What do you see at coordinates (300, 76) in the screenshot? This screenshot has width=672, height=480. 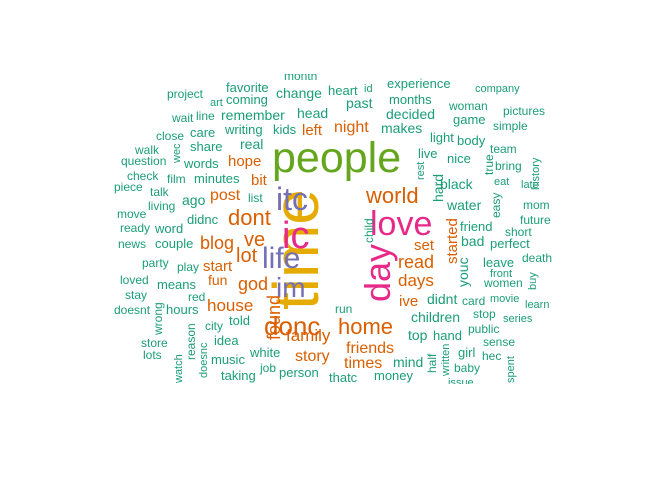 I see `word-month: month` at bounding box center [300, 76].